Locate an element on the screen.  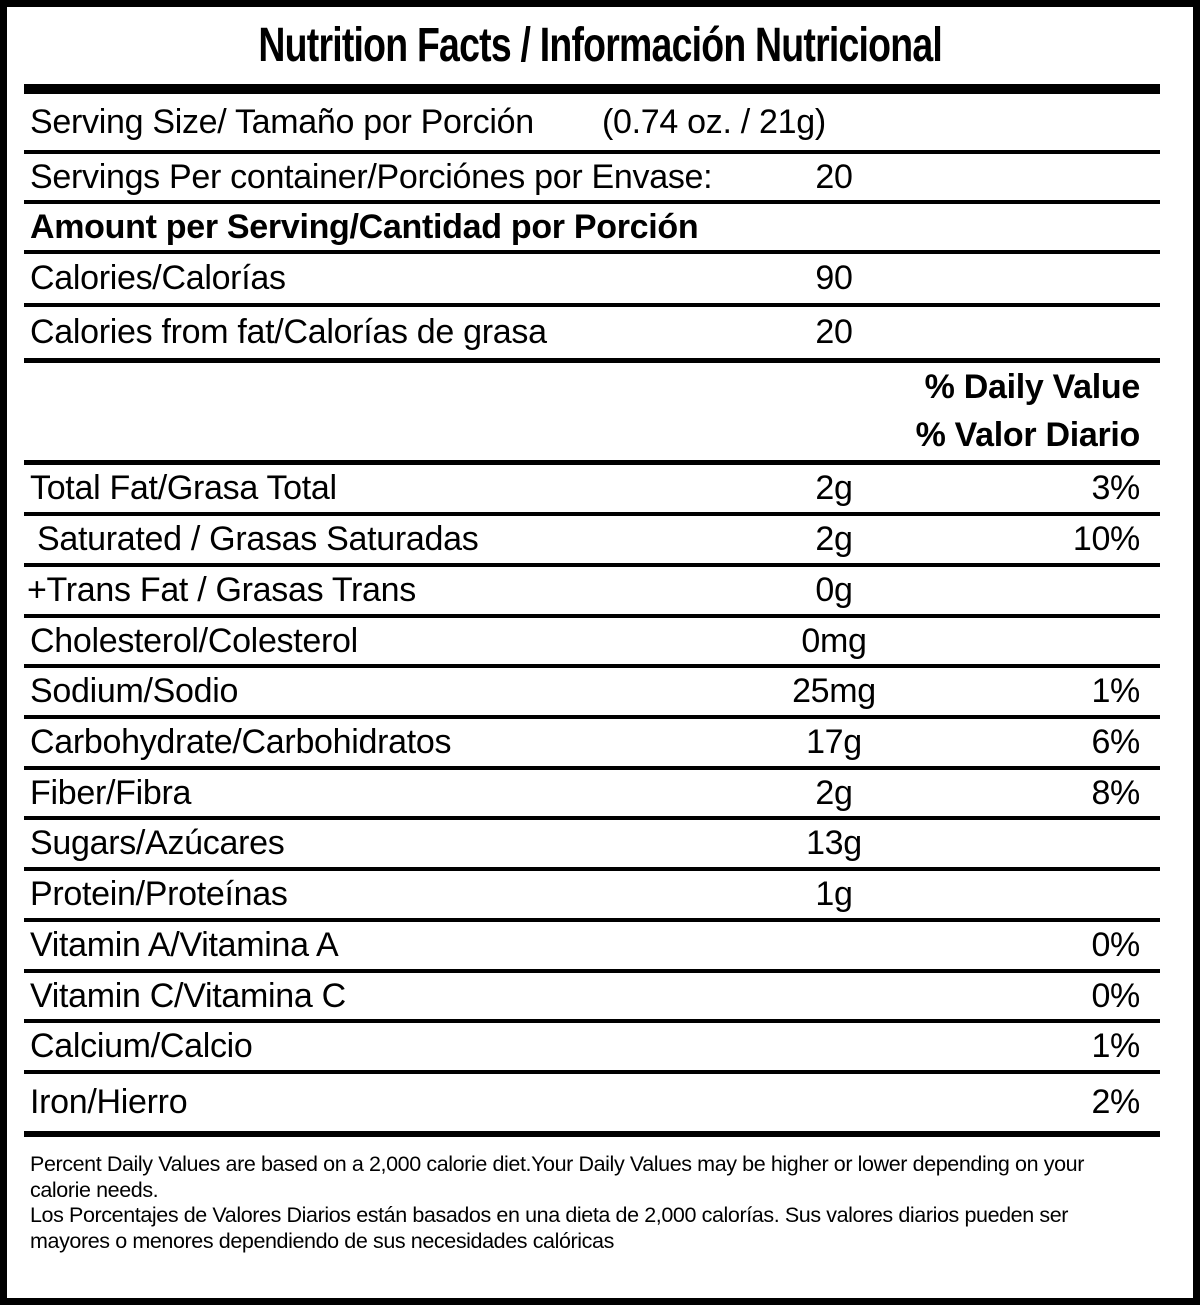
nutrient-label: Total Fat/Grasa Total is located at coordinates (183, 488).